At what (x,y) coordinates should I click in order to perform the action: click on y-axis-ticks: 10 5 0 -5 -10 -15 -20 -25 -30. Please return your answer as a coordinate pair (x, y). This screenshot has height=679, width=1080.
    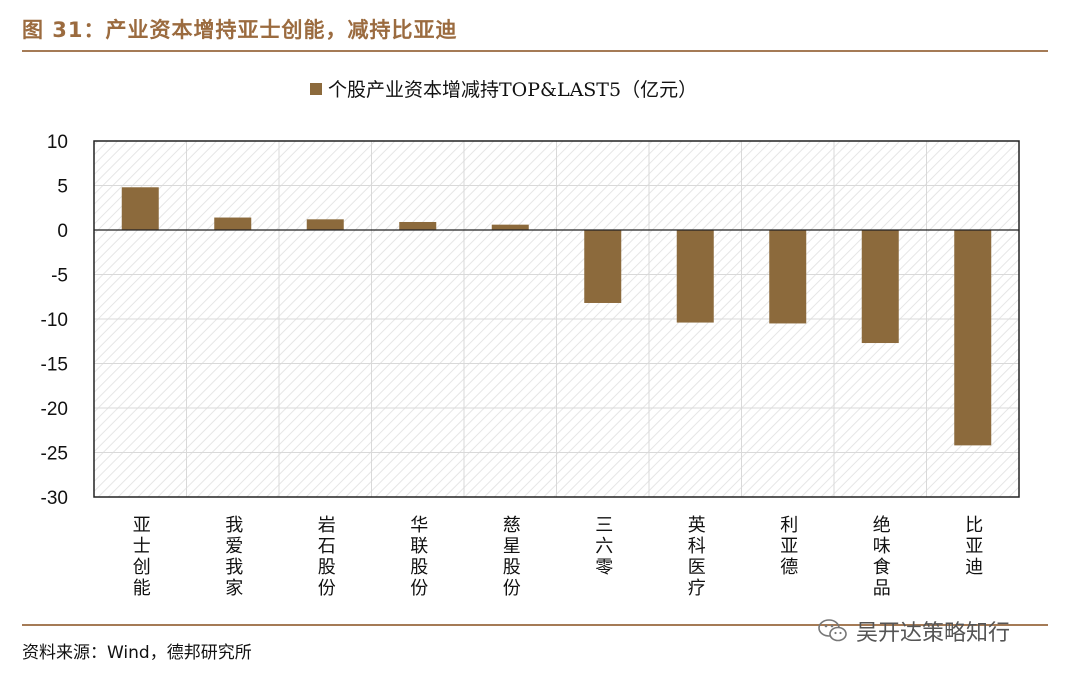
    Looking at the image, I should click on (54, 320).